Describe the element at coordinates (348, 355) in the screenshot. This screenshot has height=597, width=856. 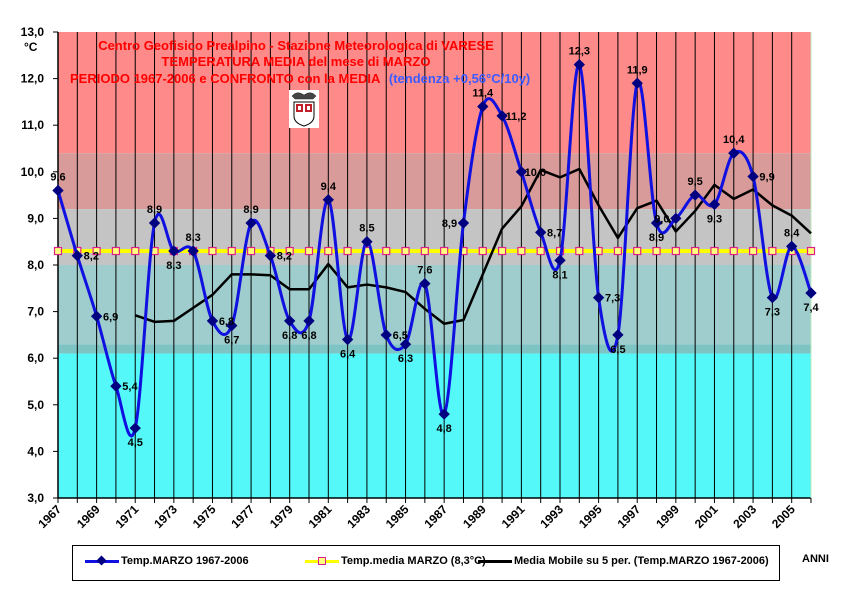
I see `data-label: 6,4` at that location.